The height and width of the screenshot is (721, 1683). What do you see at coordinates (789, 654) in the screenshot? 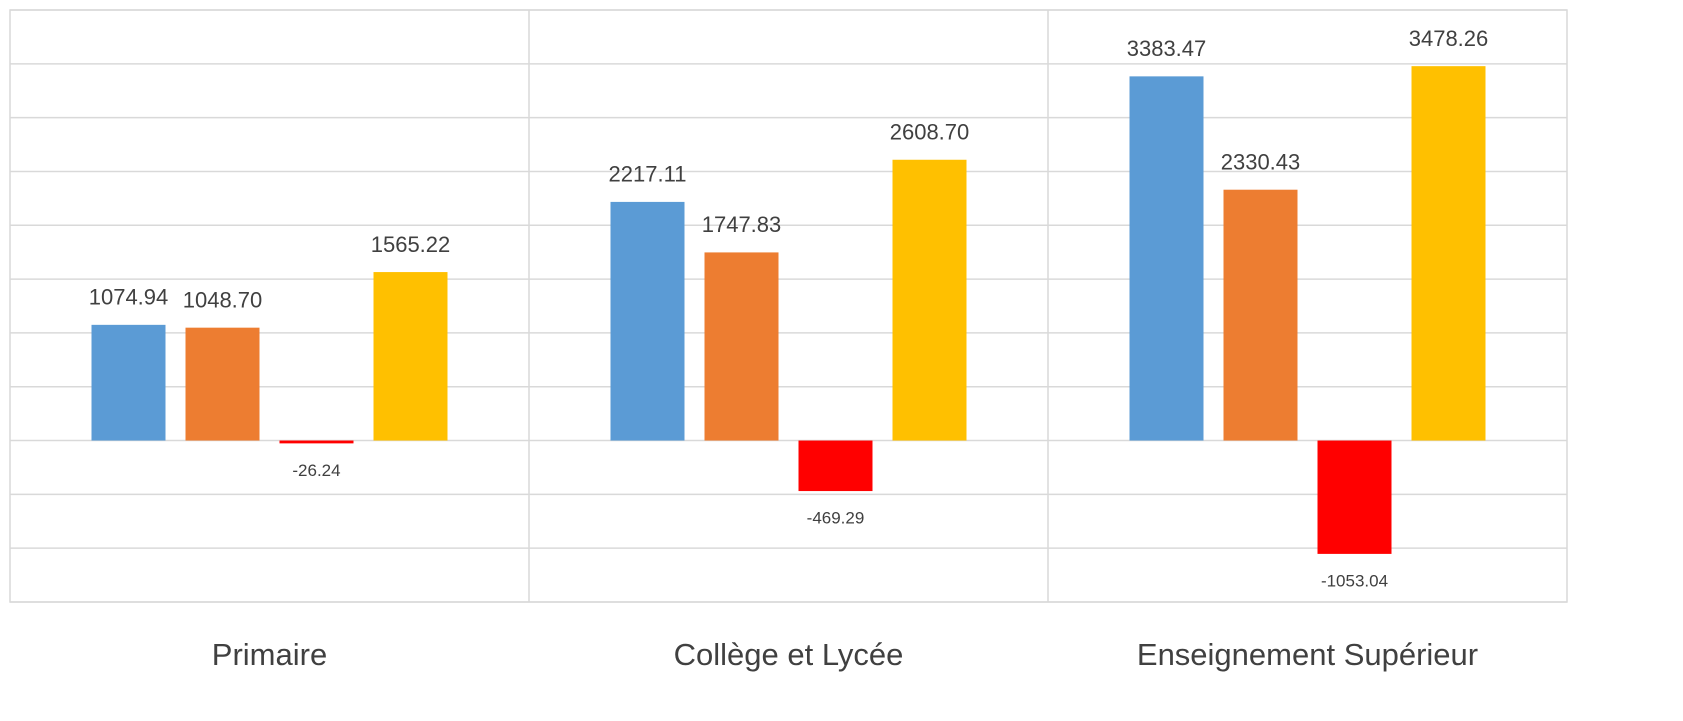
I see `x-tick-label: Collège et Lycée` at bounding box center [789, 654].